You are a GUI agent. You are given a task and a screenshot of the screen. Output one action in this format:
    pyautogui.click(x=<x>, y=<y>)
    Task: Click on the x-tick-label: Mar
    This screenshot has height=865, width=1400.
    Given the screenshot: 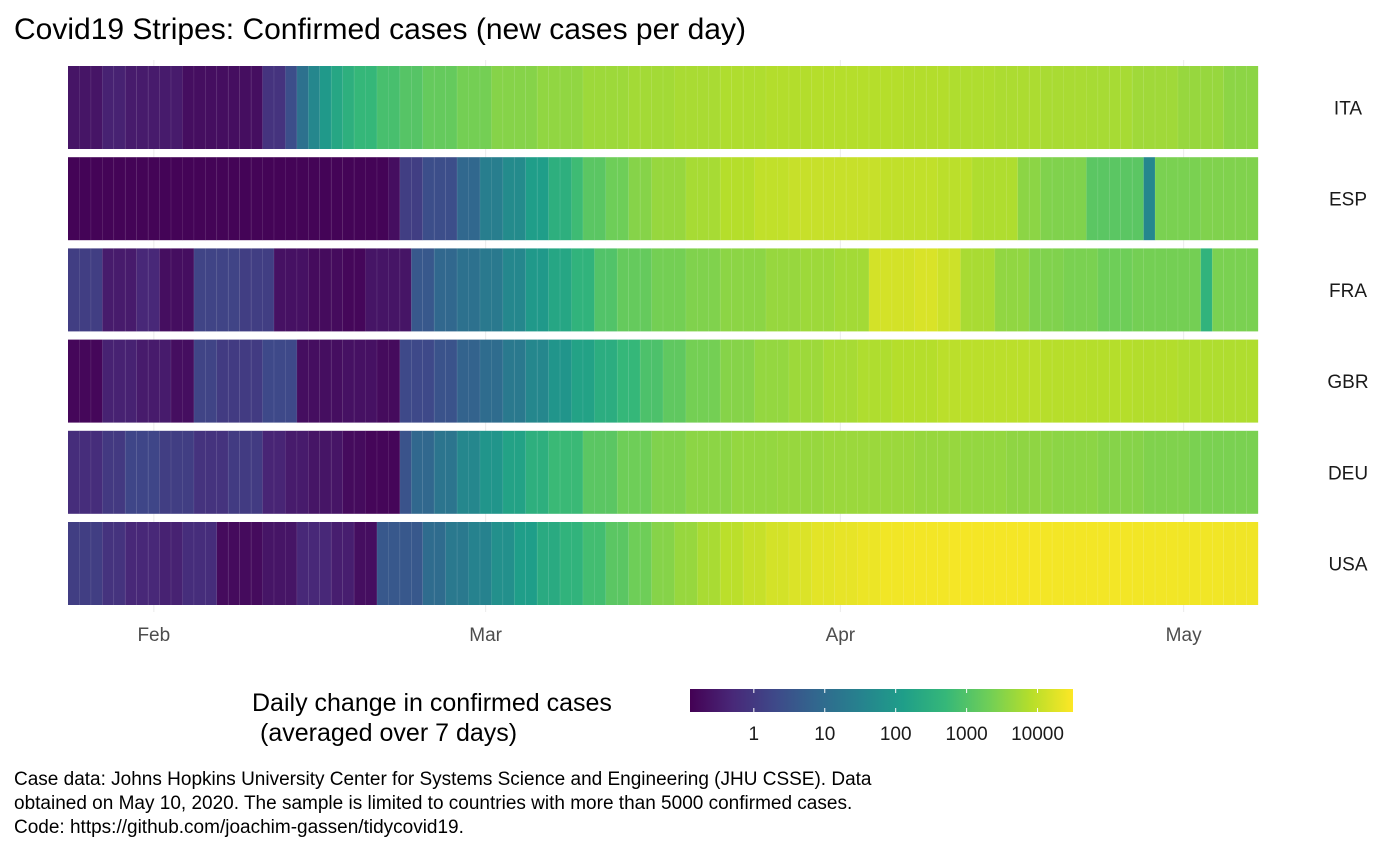 What is the action you would take?
    pyautogui.click(x=485, y=635)
    